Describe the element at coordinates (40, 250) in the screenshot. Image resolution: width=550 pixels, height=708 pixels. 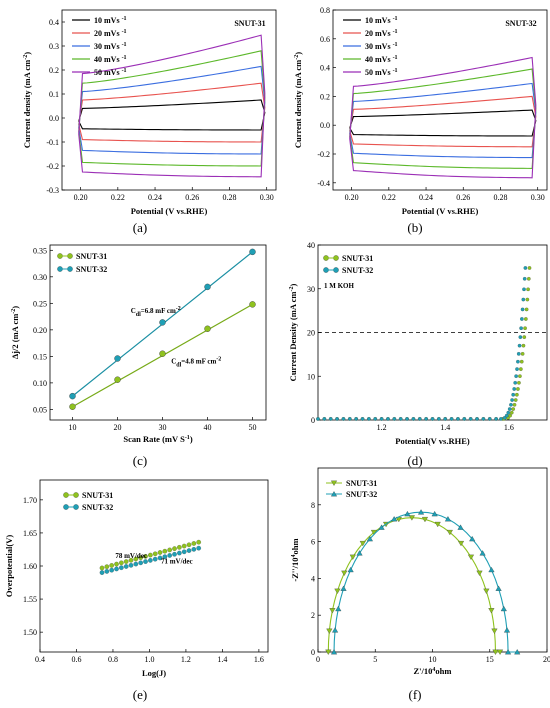
I see `y-tick-label: 0.35` at that location.